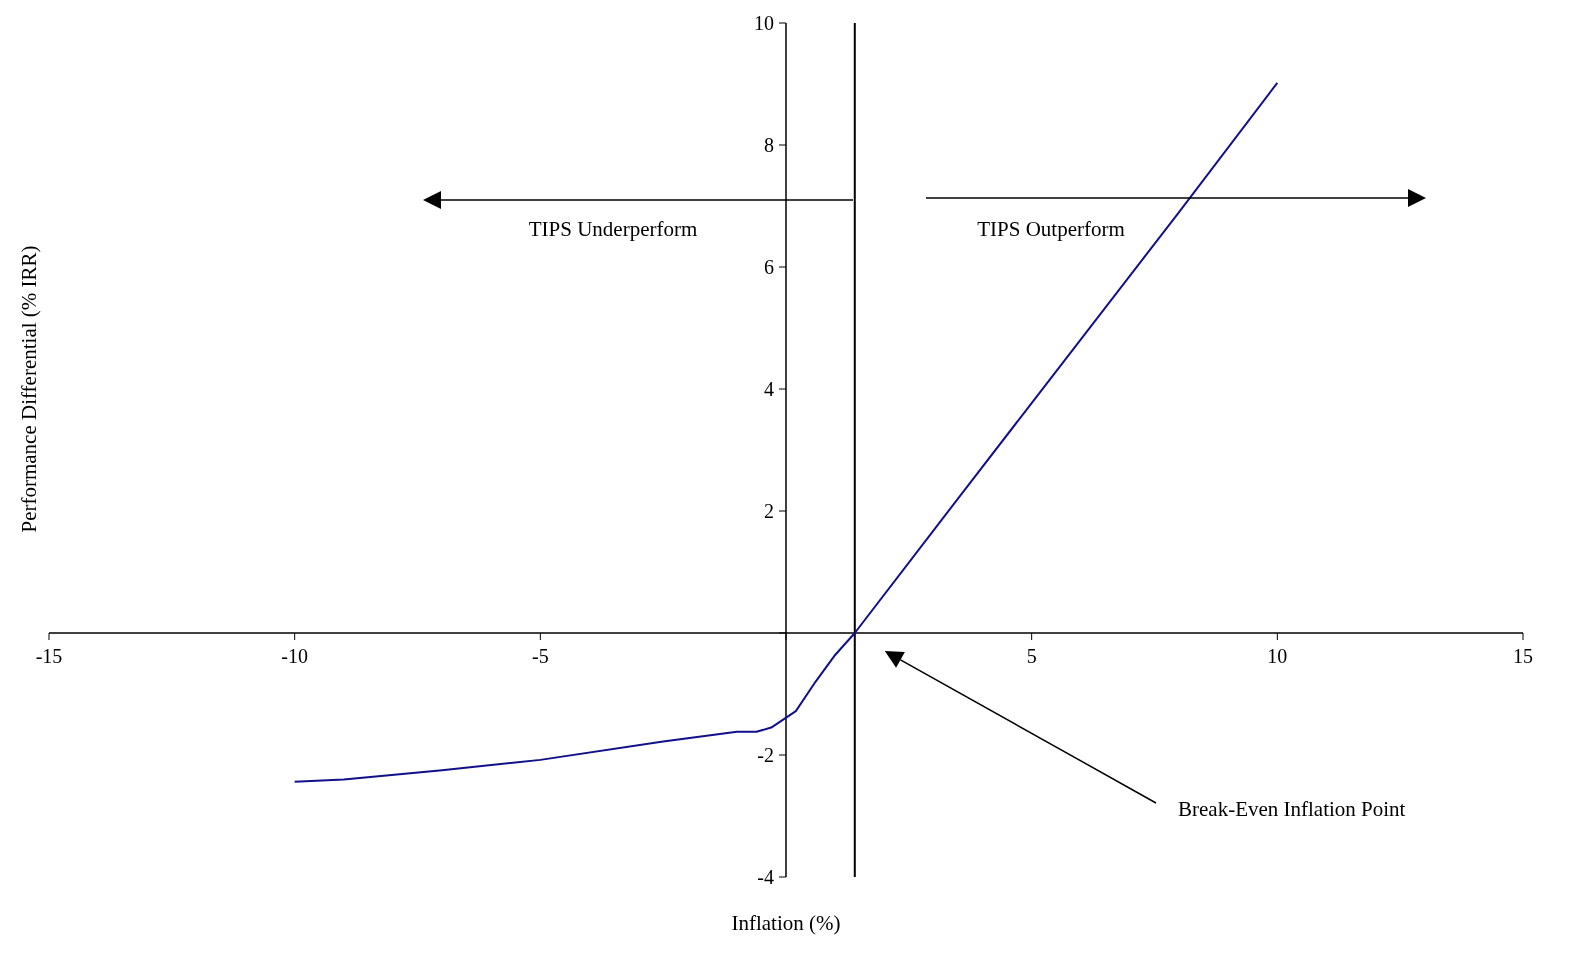  I want to click on y-tick-label: -2, so click(765, 755).